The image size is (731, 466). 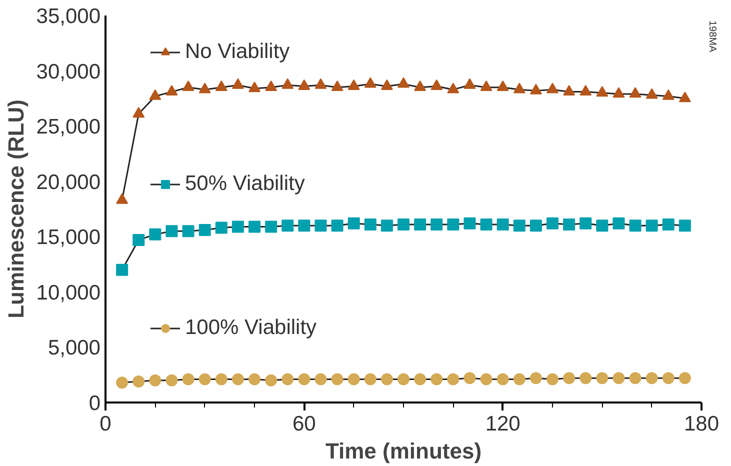 I want to click on y-tick-label: 5,000, so click(x=74, y=348).